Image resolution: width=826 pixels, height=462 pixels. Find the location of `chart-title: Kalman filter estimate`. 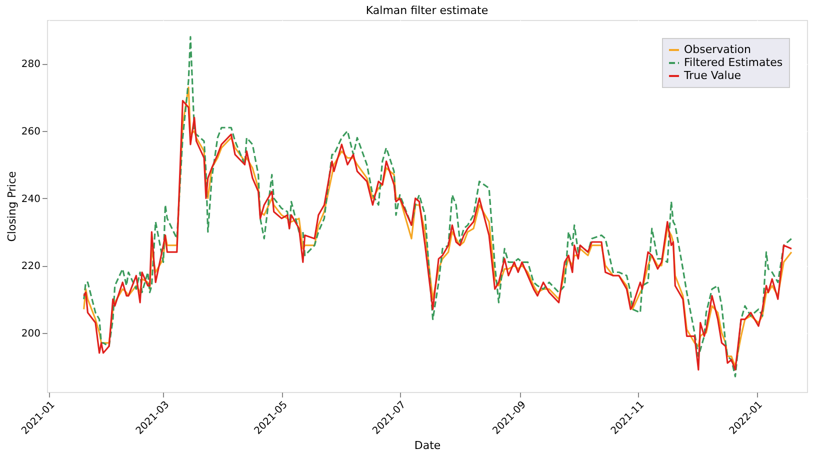

chart-title: Kalman filter estimate is located at coordinates (427, 10).